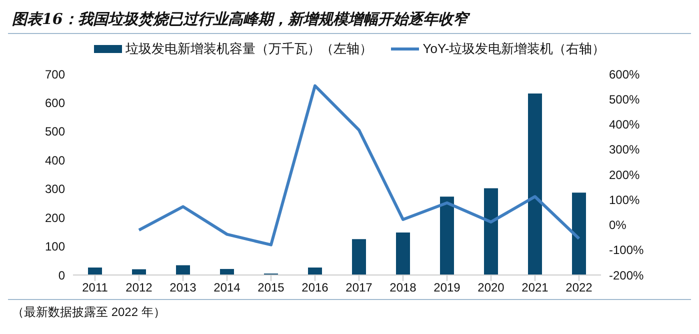 The image size is (699, 334). What do you see at coordinates (249, 49) in the screenshot?
I see `legend-label: 垃圾发电新增装机容量（万千瓦）（左轴）` at bounding box center [249, 49].